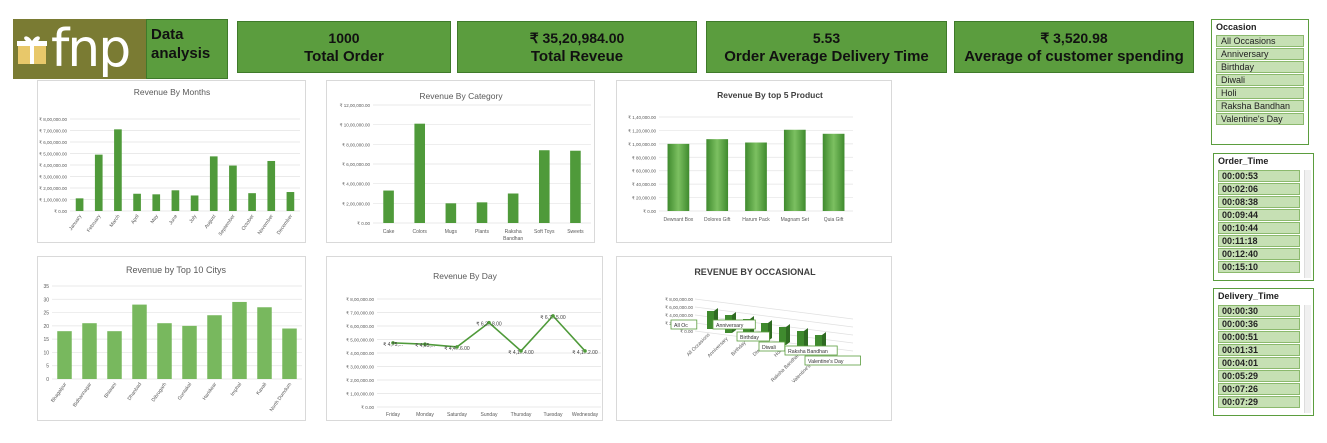 This screenshot has width=1327, height=443. I want to click on category-label: Plants, so click(482, 232).